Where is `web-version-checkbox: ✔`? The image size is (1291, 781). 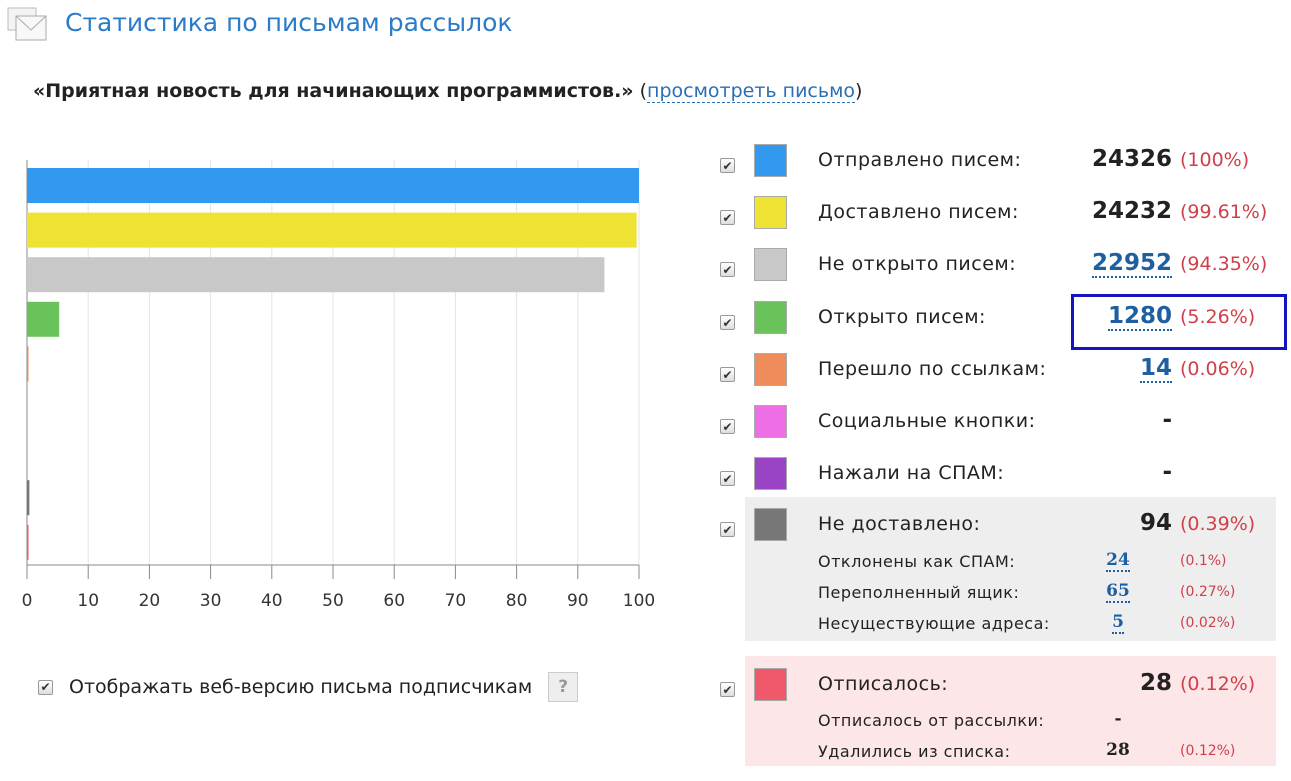 web-version-checkbox: ✔ is located at coordinates (45, 687).